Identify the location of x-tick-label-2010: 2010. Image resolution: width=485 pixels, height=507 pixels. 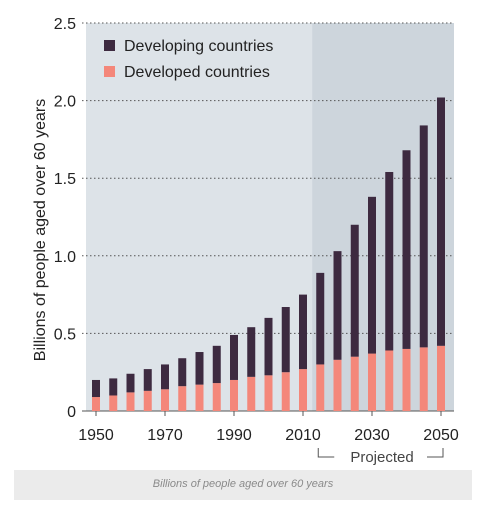
(303, 435).